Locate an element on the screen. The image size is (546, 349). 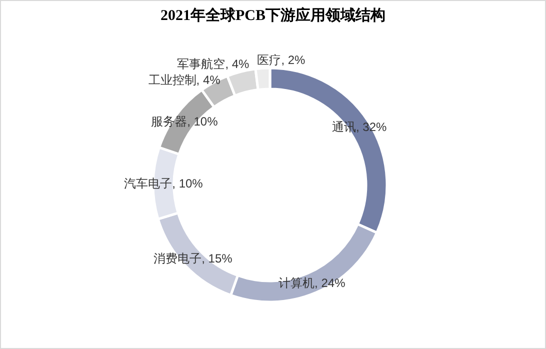
chart-title: 2021年全球PCB下游应用领域结构 is located at coordinates (273, 15).